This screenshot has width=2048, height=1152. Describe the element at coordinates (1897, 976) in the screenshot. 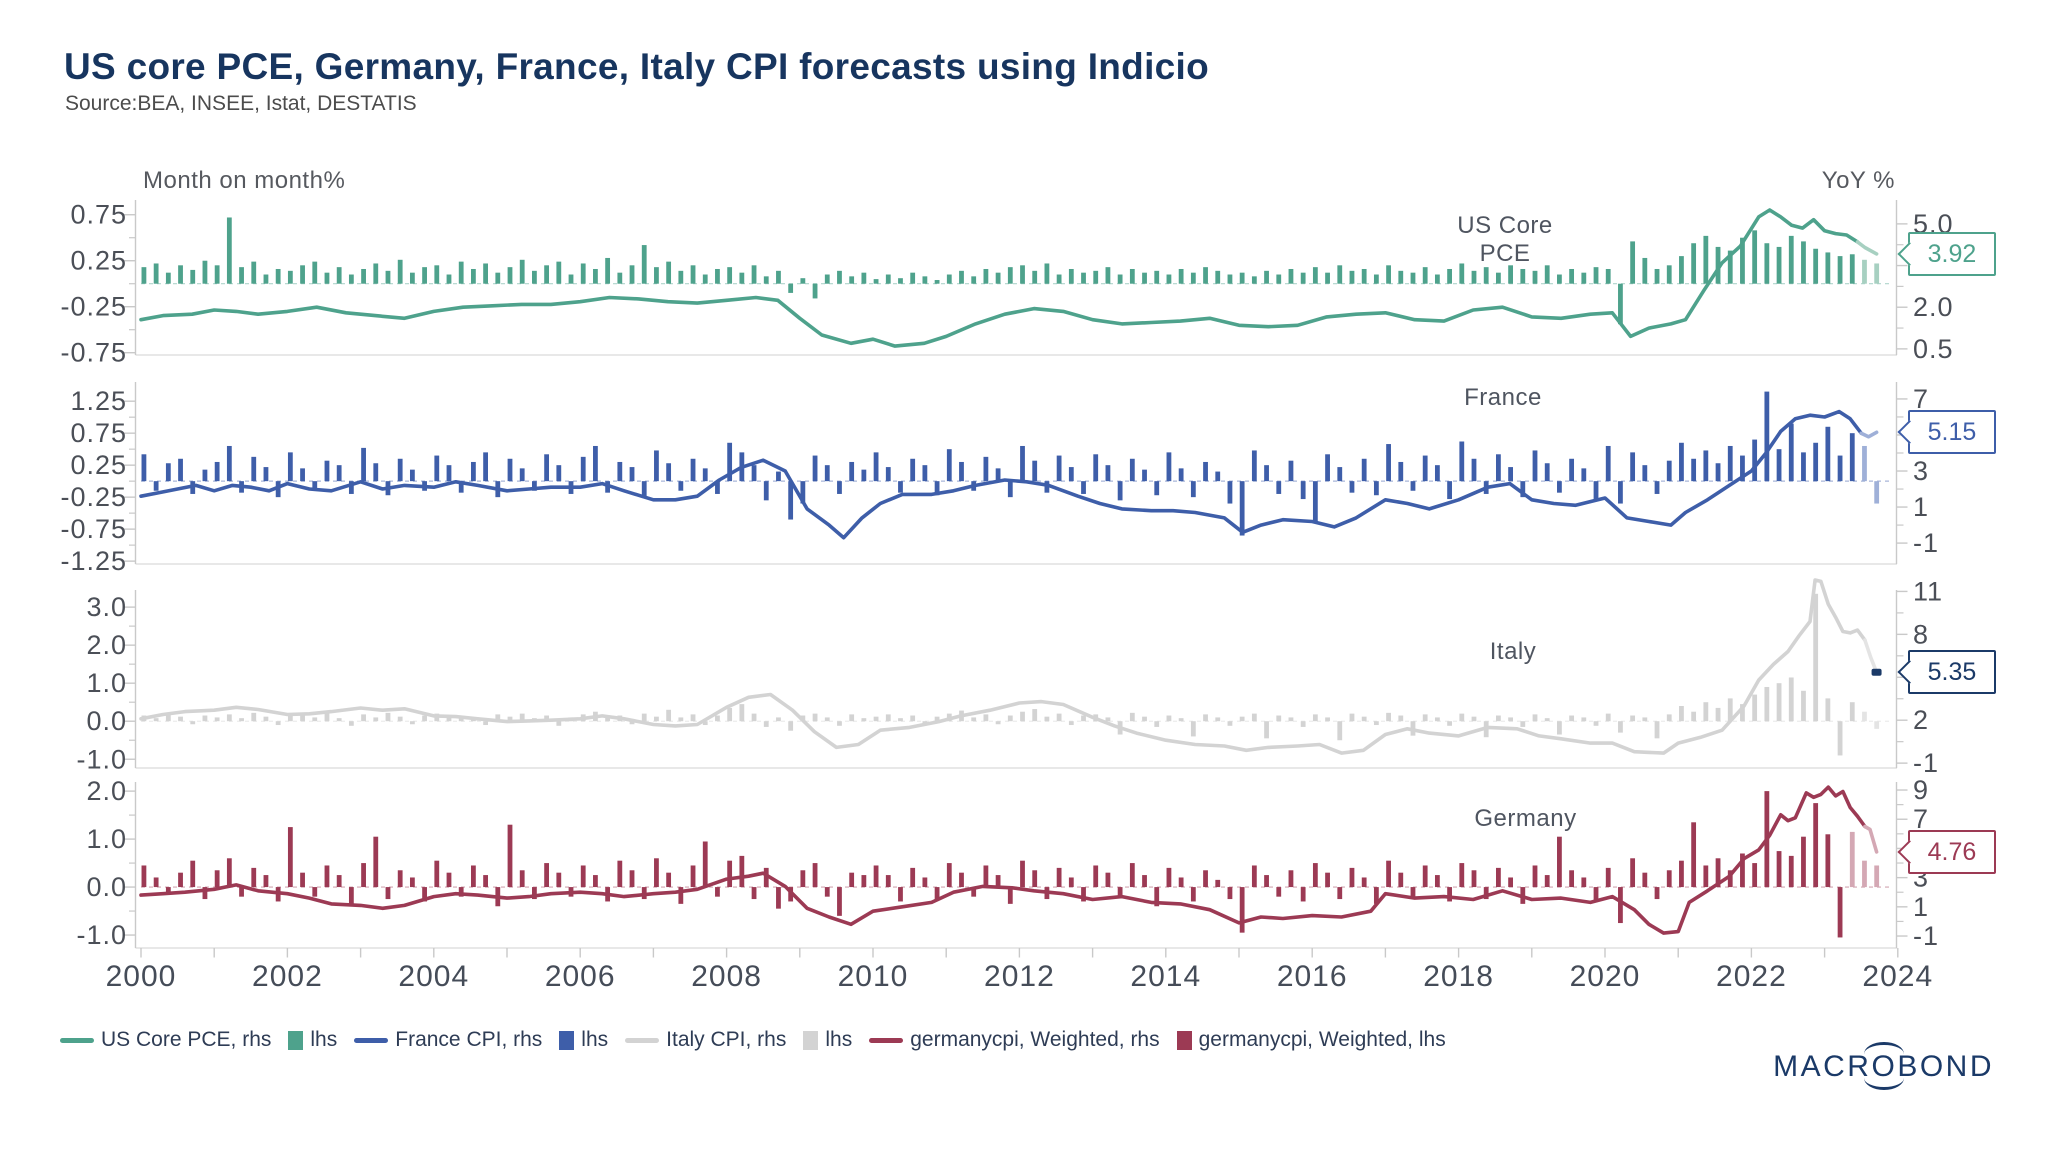

I see `x-axis-year-label: 2024` at that location.